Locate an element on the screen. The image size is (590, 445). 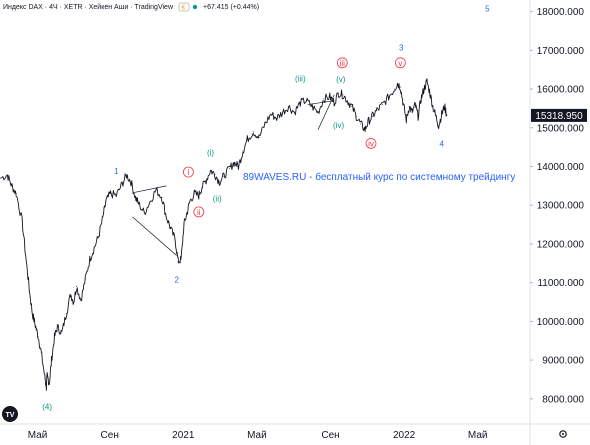
wave-label: (ii) is located at coordinates (217, 198).